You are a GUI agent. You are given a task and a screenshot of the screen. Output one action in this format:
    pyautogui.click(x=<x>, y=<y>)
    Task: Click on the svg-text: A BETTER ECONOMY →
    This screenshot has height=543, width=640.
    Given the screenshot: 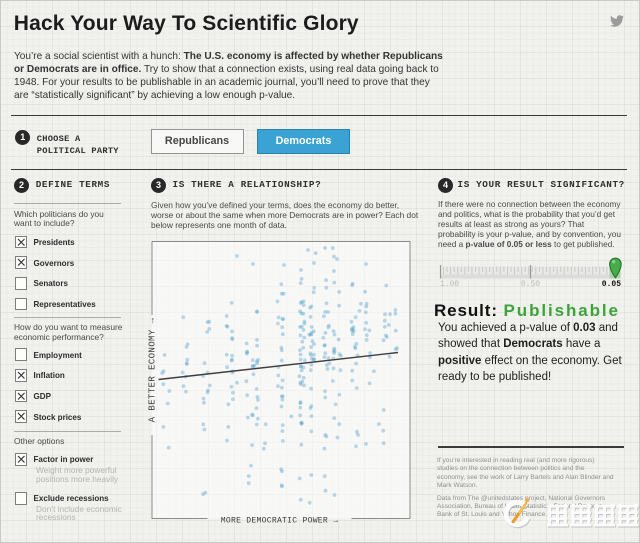 What is the action you would take?
    pyautogui.click(x=151, y=370)
    